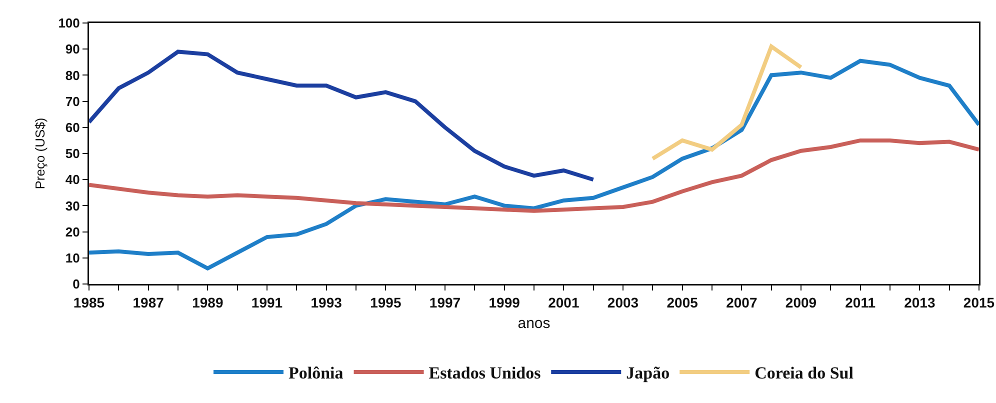  I want to click on x-tick-label: 1987, so click(148, 302).